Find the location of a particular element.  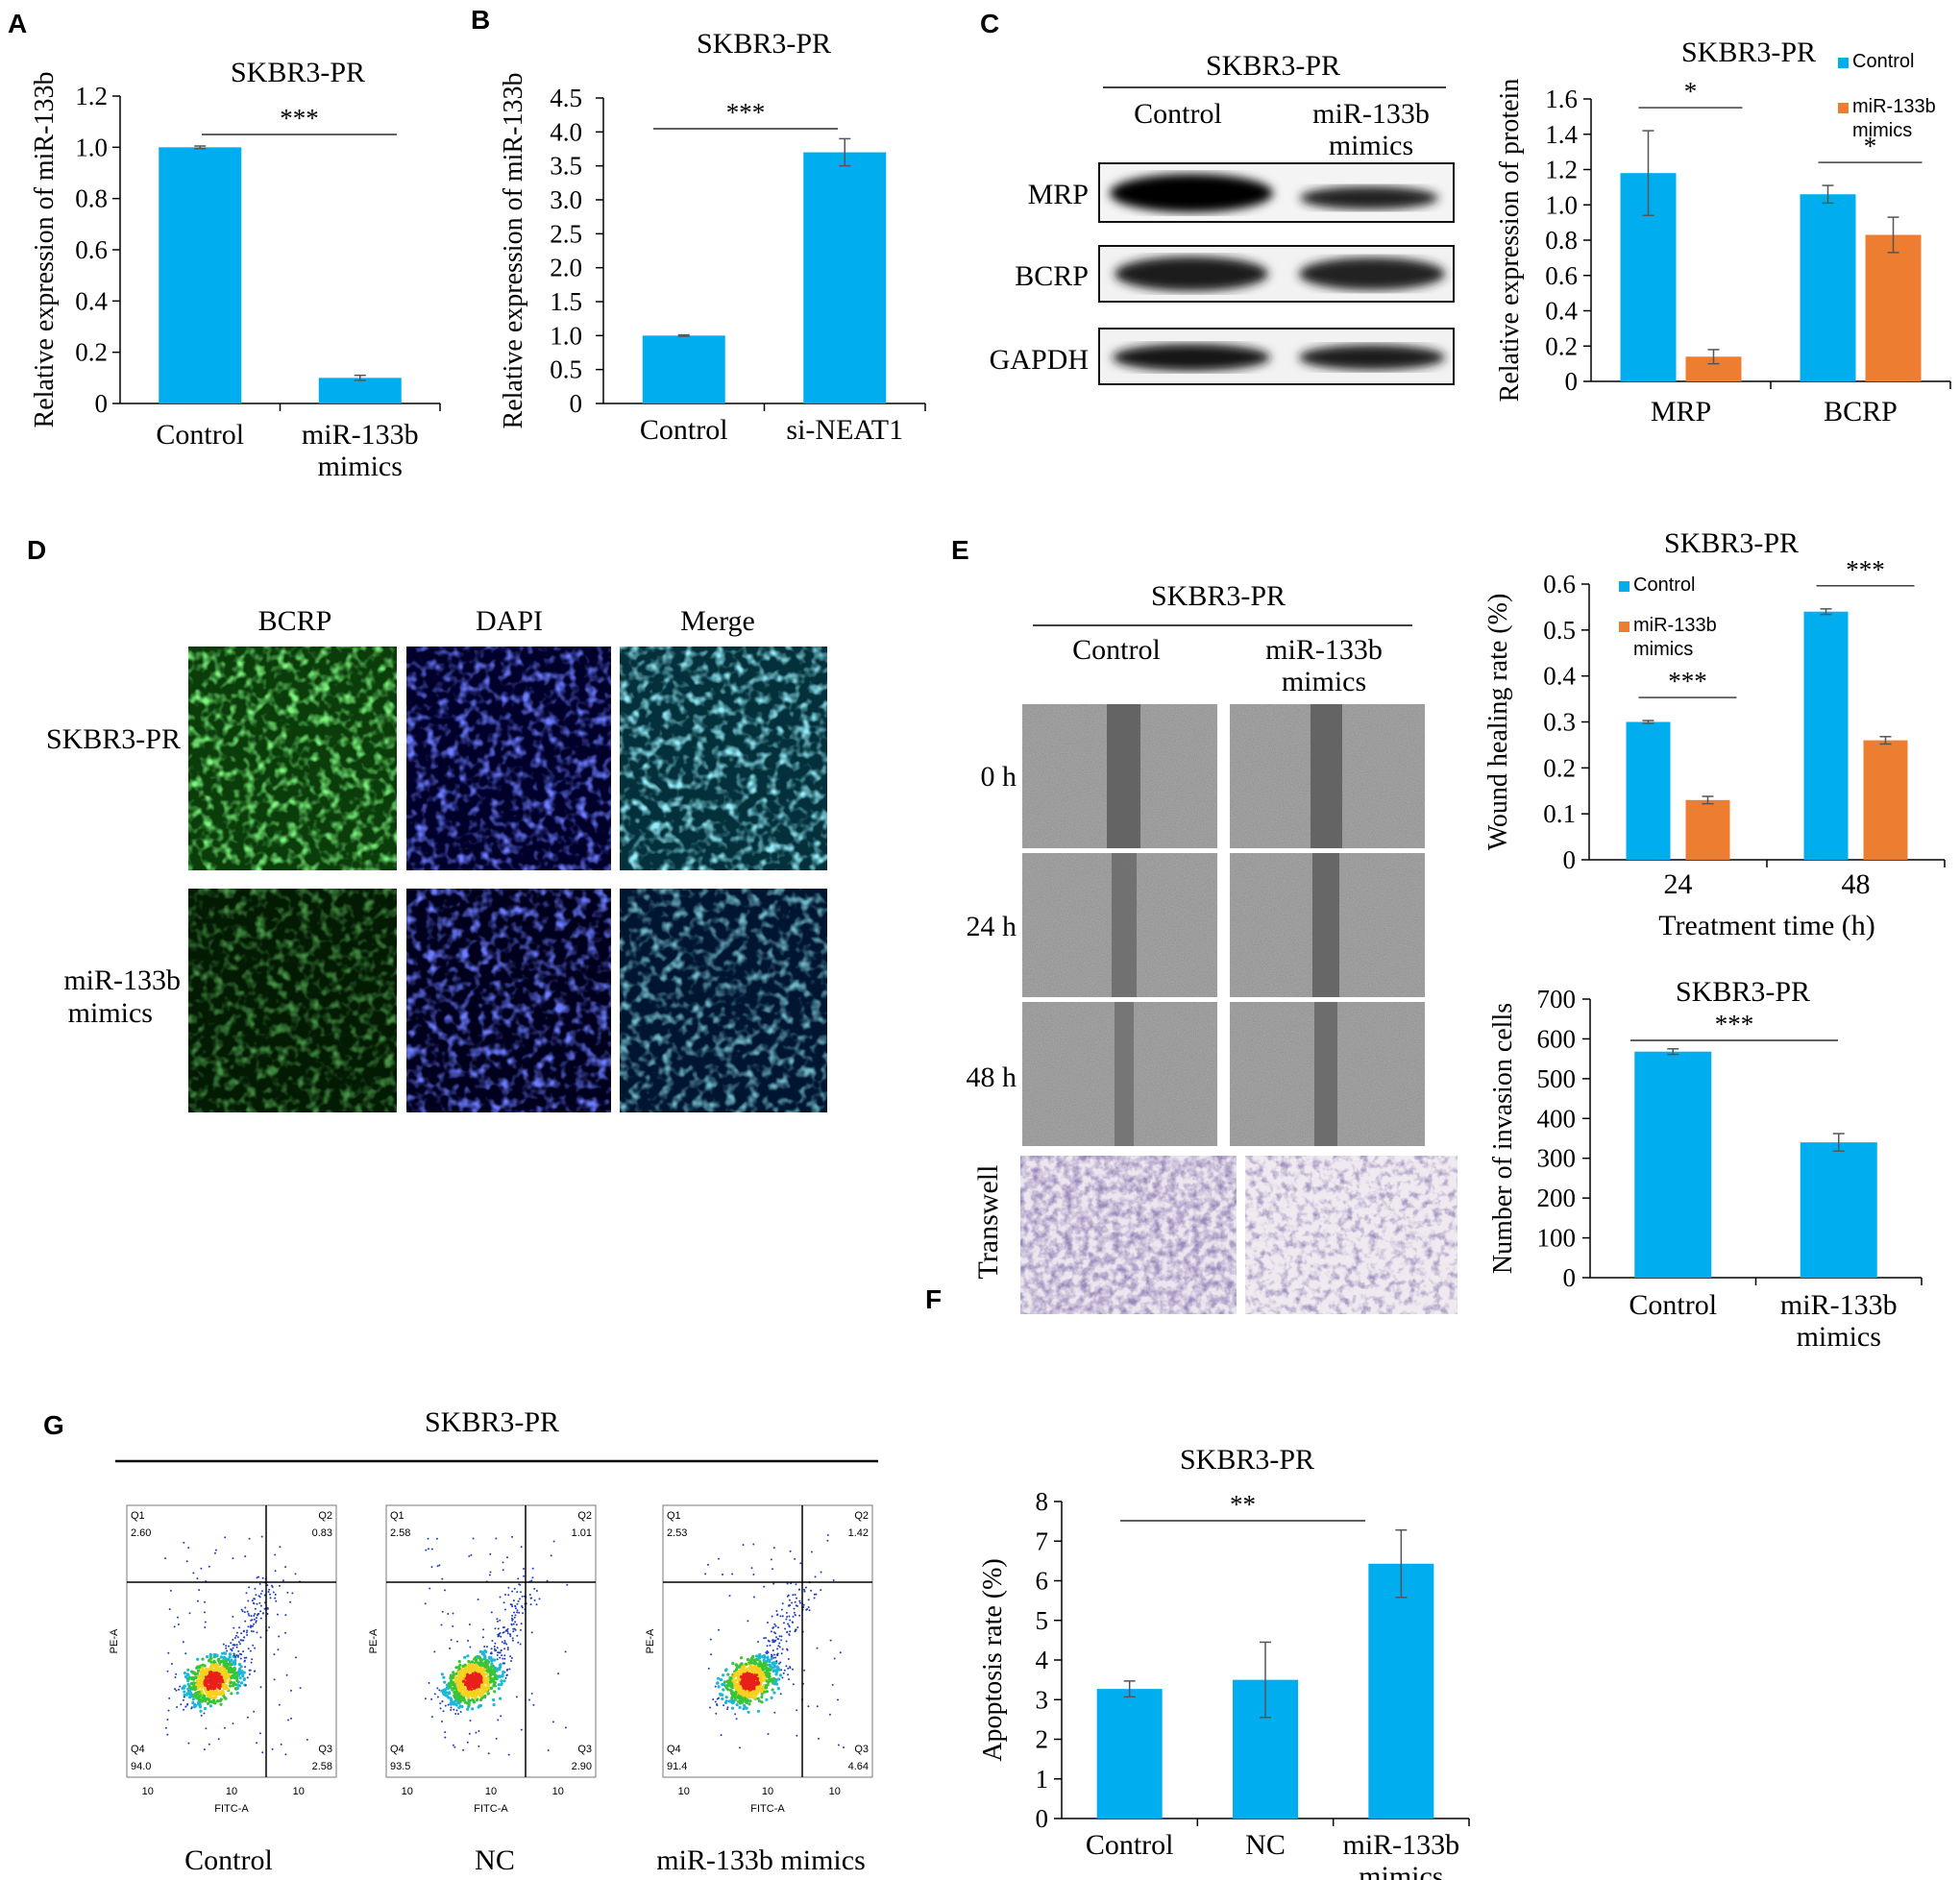

quad-q2-value: 0.83 is located at coordinates (322, 1533).